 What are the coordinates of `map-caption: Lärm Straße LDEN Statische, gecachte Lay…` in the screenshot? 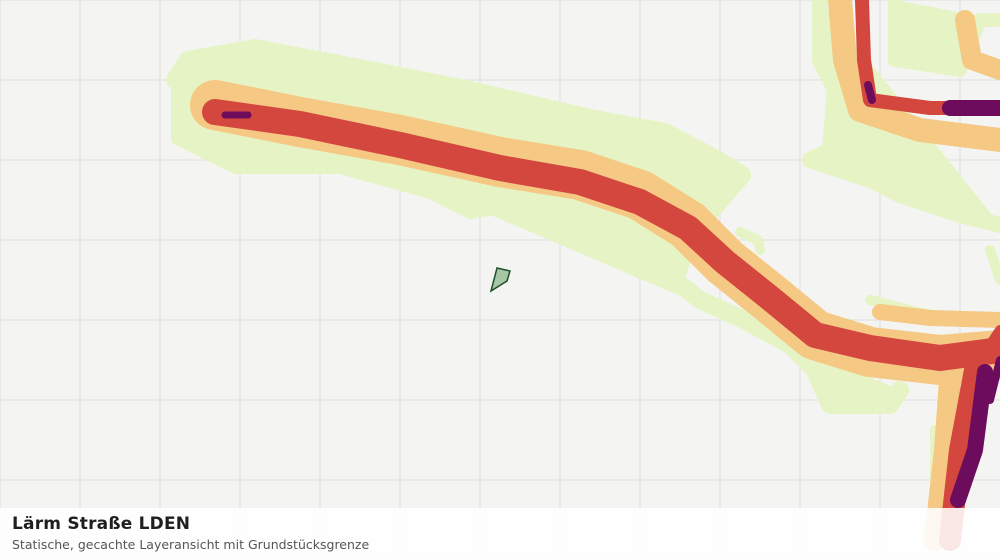 It's located at (500, 534).